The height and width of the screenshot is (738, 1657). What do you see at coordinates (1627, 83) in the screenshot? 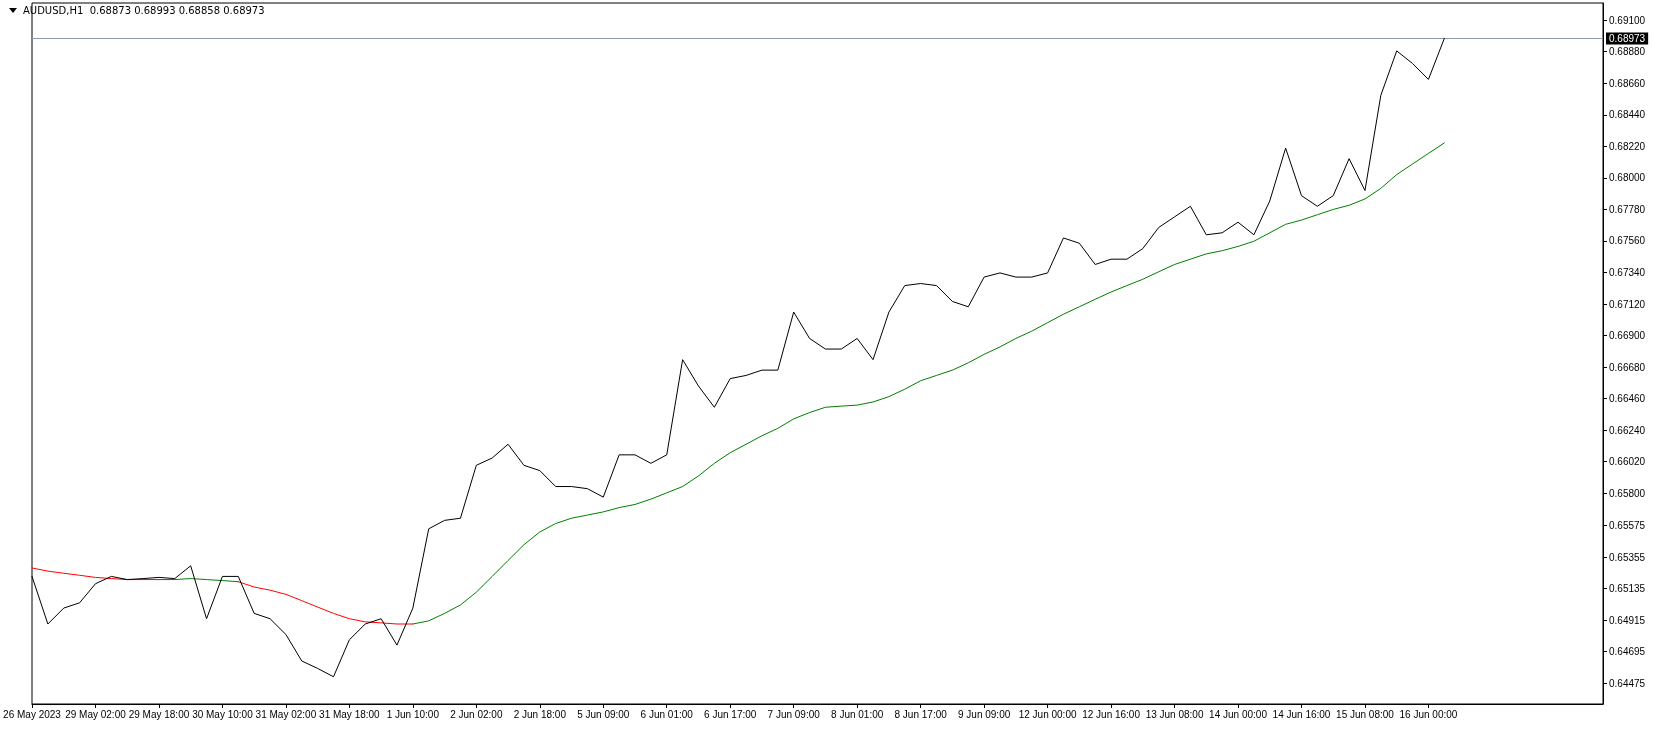
I see `y-tick-label: 0.68660` at bounding box center [1627, 83].